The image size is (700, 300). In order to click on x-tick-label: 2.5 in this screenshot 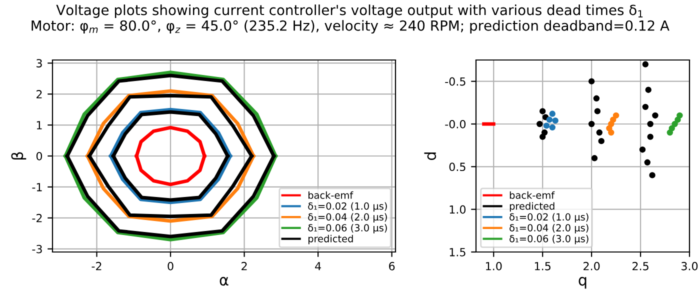, I will do `click(640, 266)`.